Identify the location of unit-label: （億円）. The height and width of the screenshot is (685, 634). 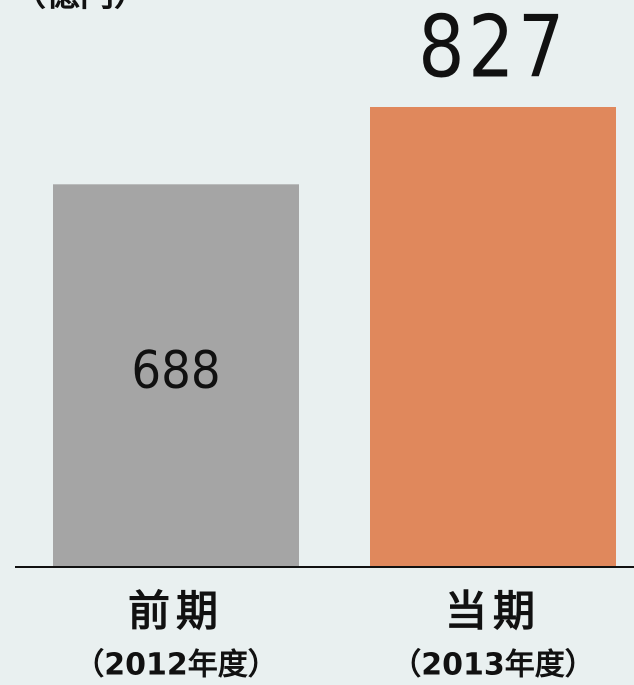
(80, 7).